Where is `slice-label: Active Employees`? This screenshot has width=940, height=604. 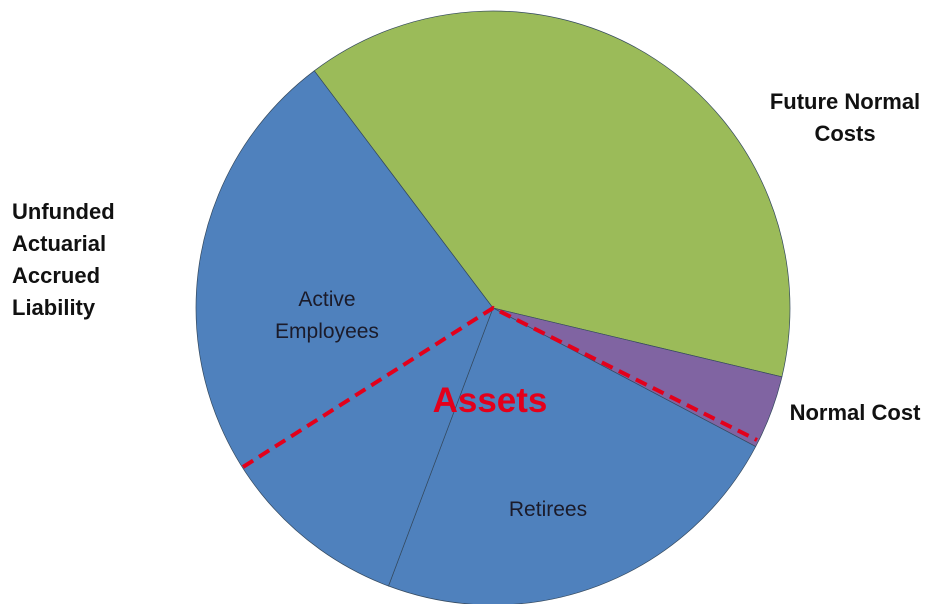
slice-label: Active Employees is located at coordinates (327, 315).